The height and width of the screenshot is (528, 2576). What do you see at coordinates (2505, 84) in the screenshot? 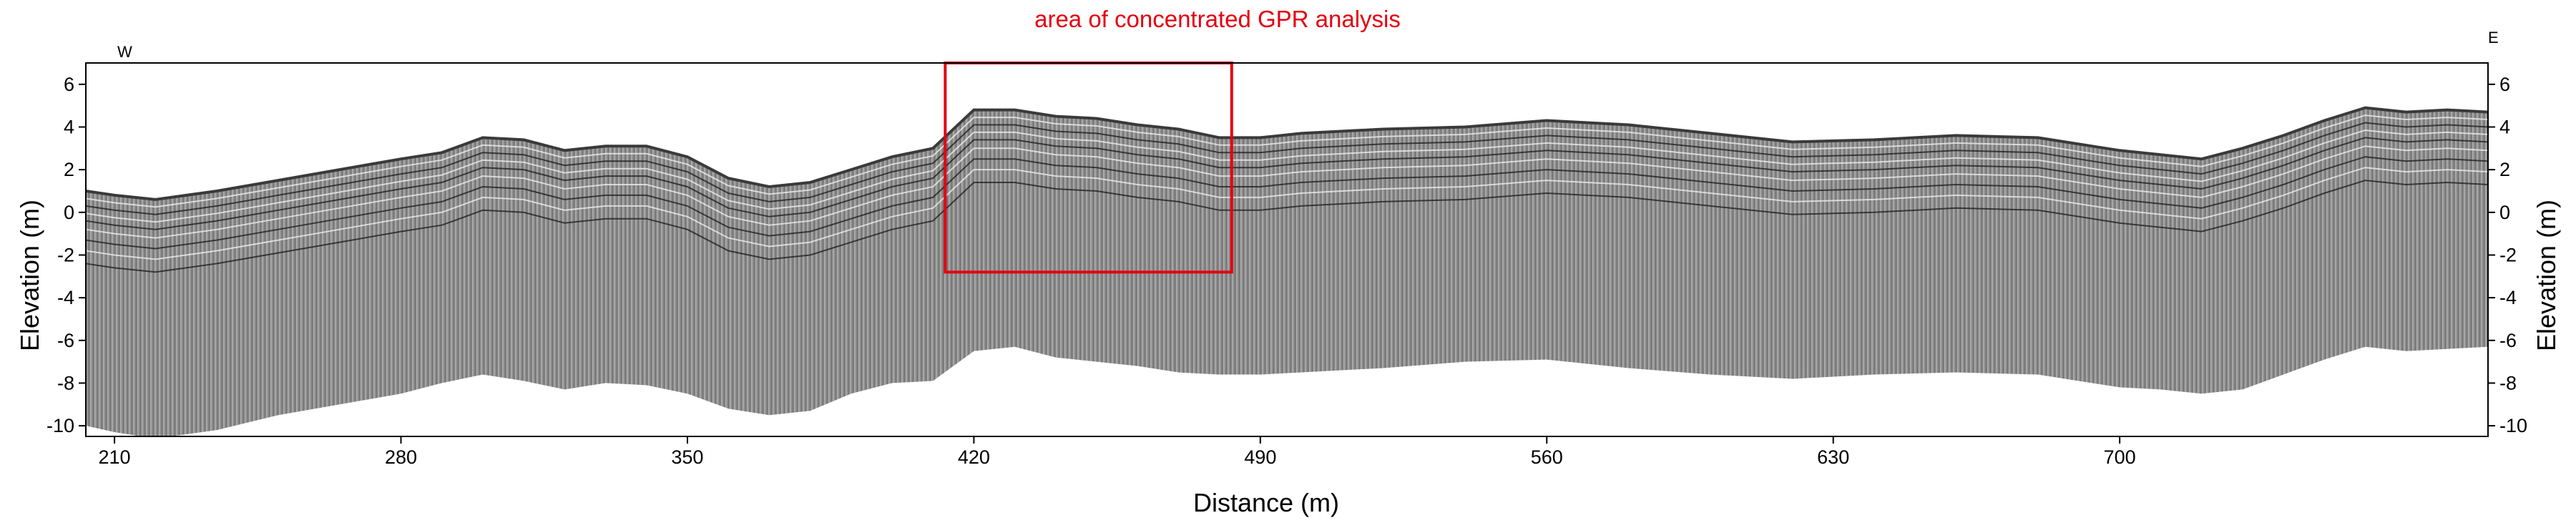
I see `y-tick-label-right: 6` at bounding box center [2505, 84].